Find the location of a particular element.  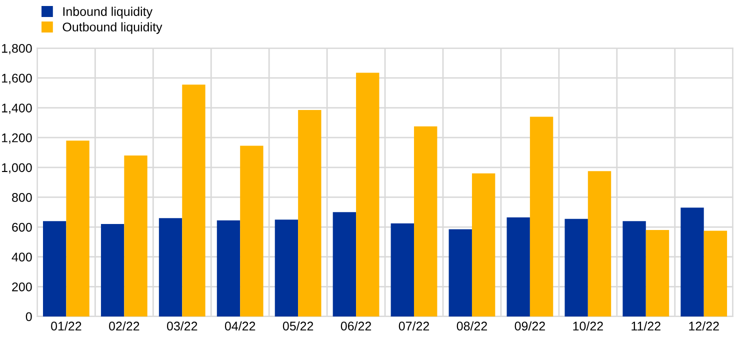

x-tick-label: 02/22 is located at coordinates (124, 326).